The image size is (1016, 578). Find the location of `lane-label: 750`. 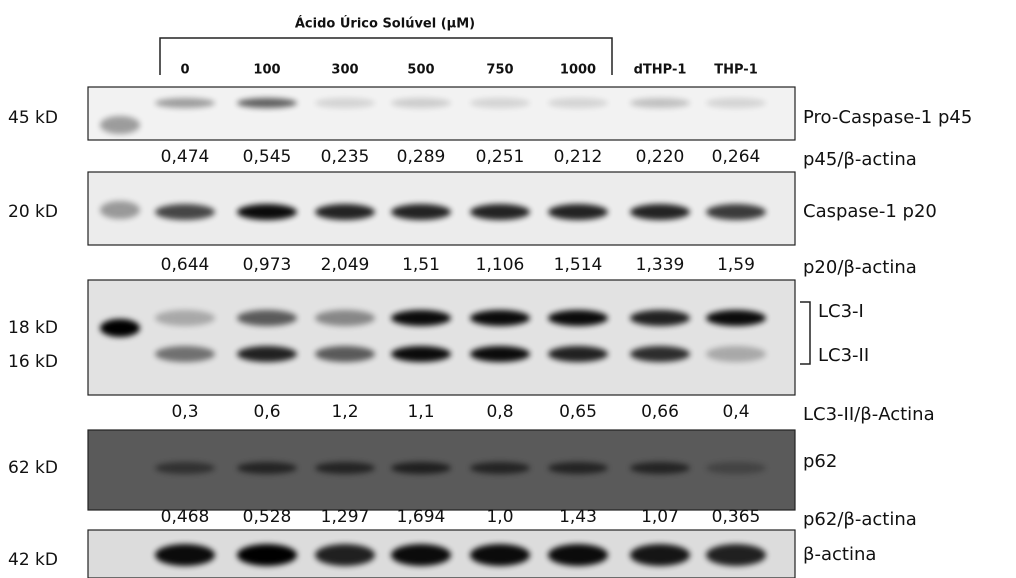

lane-label: 750 is located at coordinates (499, 70).